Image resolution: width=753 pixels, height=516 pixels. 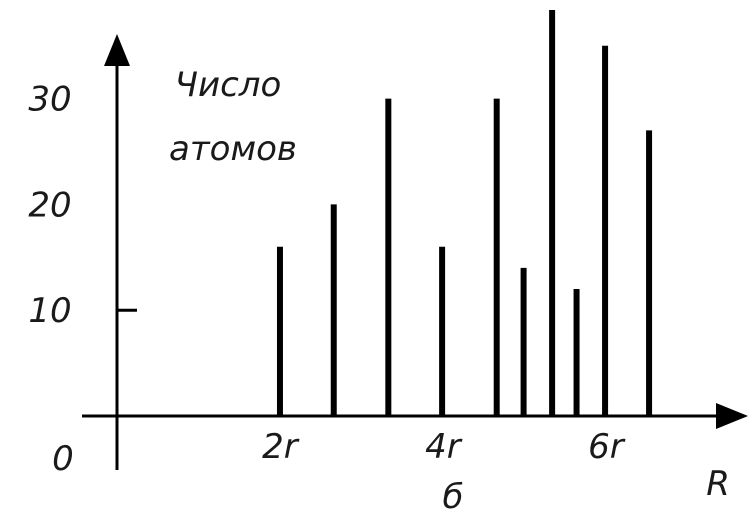 What do you see at coordinates (63, 459) in the screenshot?
I see `origin-label: 0` at bounding box center [63, 459].